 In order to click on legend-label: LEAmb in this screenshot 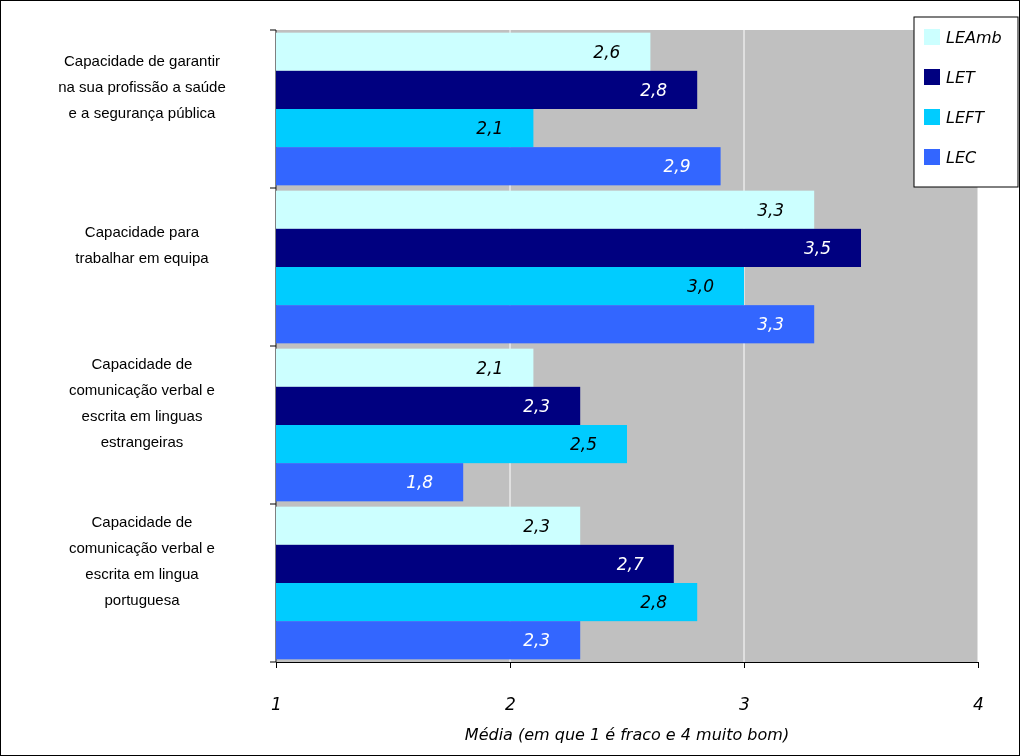, I will do `click(974, 37)`.